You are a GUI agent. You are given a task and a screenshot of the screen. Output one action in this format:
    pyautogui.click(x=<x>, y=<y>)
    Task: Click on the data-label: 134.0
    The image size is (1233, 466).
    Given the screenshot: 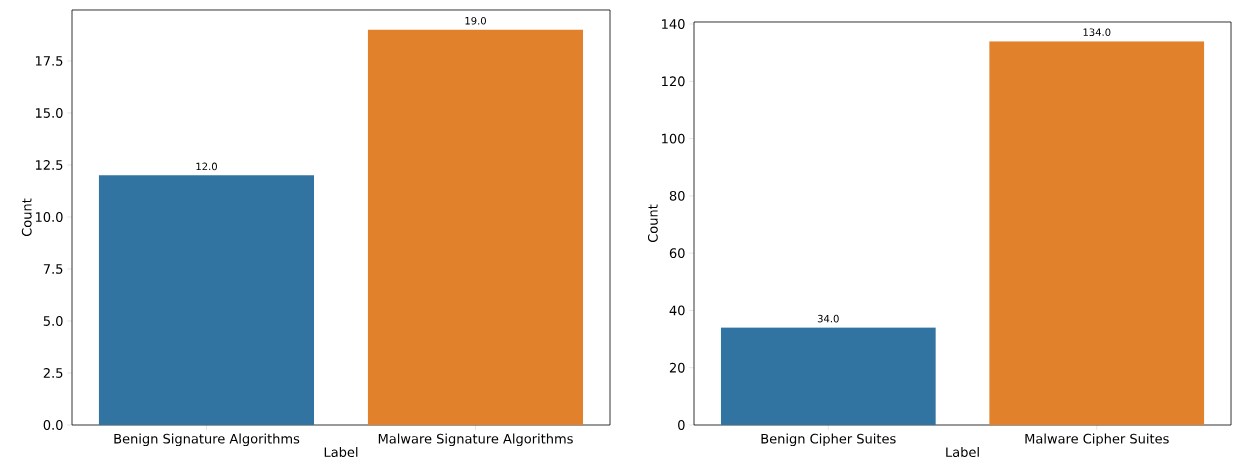 What is the action you would take?
    pyautogui.click(x=1097, y=32)
    